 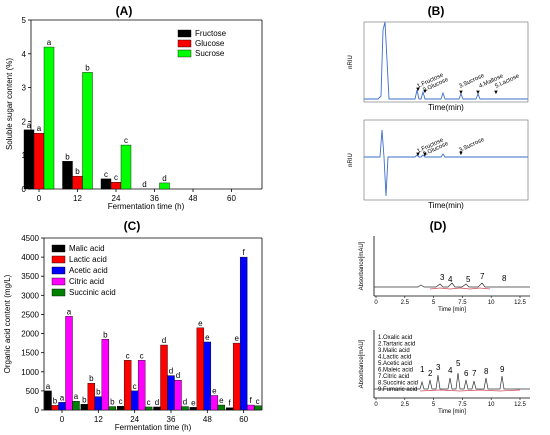 What do you see at coordinates (446, 205) in the screenshot?
I see `chrom-b2-x-label: Time(min)` at bounding box center [446, 205].